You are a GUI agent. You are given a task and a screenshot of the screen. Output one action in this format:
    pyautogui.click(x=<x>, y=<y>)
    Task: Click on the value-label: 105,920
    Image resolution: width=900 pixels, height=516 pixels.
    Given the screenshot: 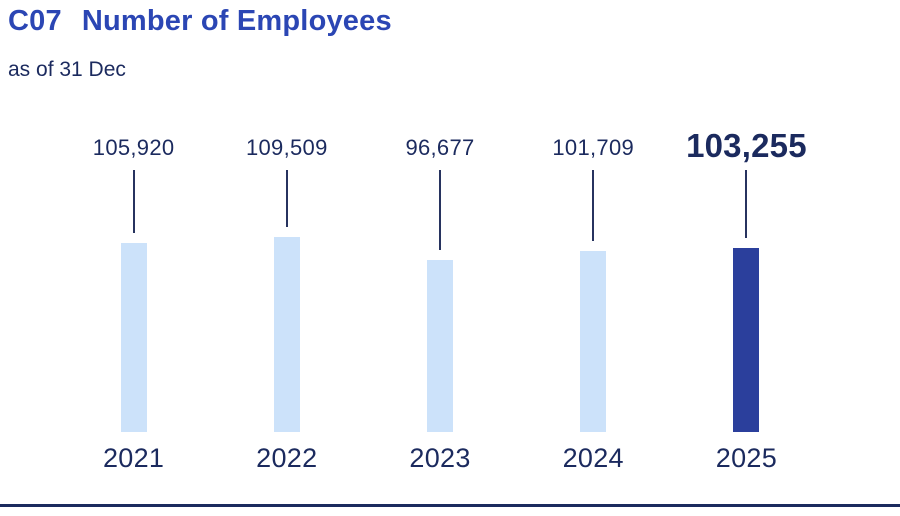 What is the action you would take?
    pyautogui.click(x=133, y=147)
    